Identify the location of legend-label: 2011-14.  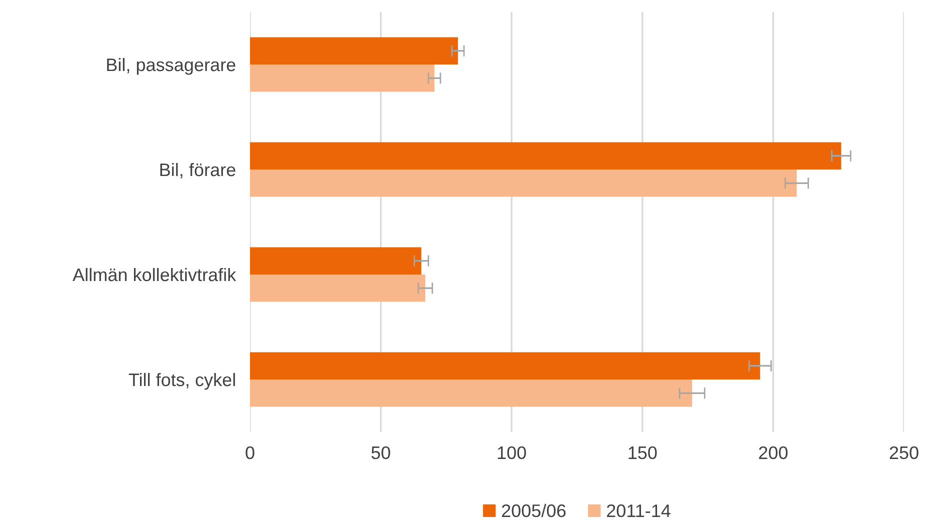
(638, 511).